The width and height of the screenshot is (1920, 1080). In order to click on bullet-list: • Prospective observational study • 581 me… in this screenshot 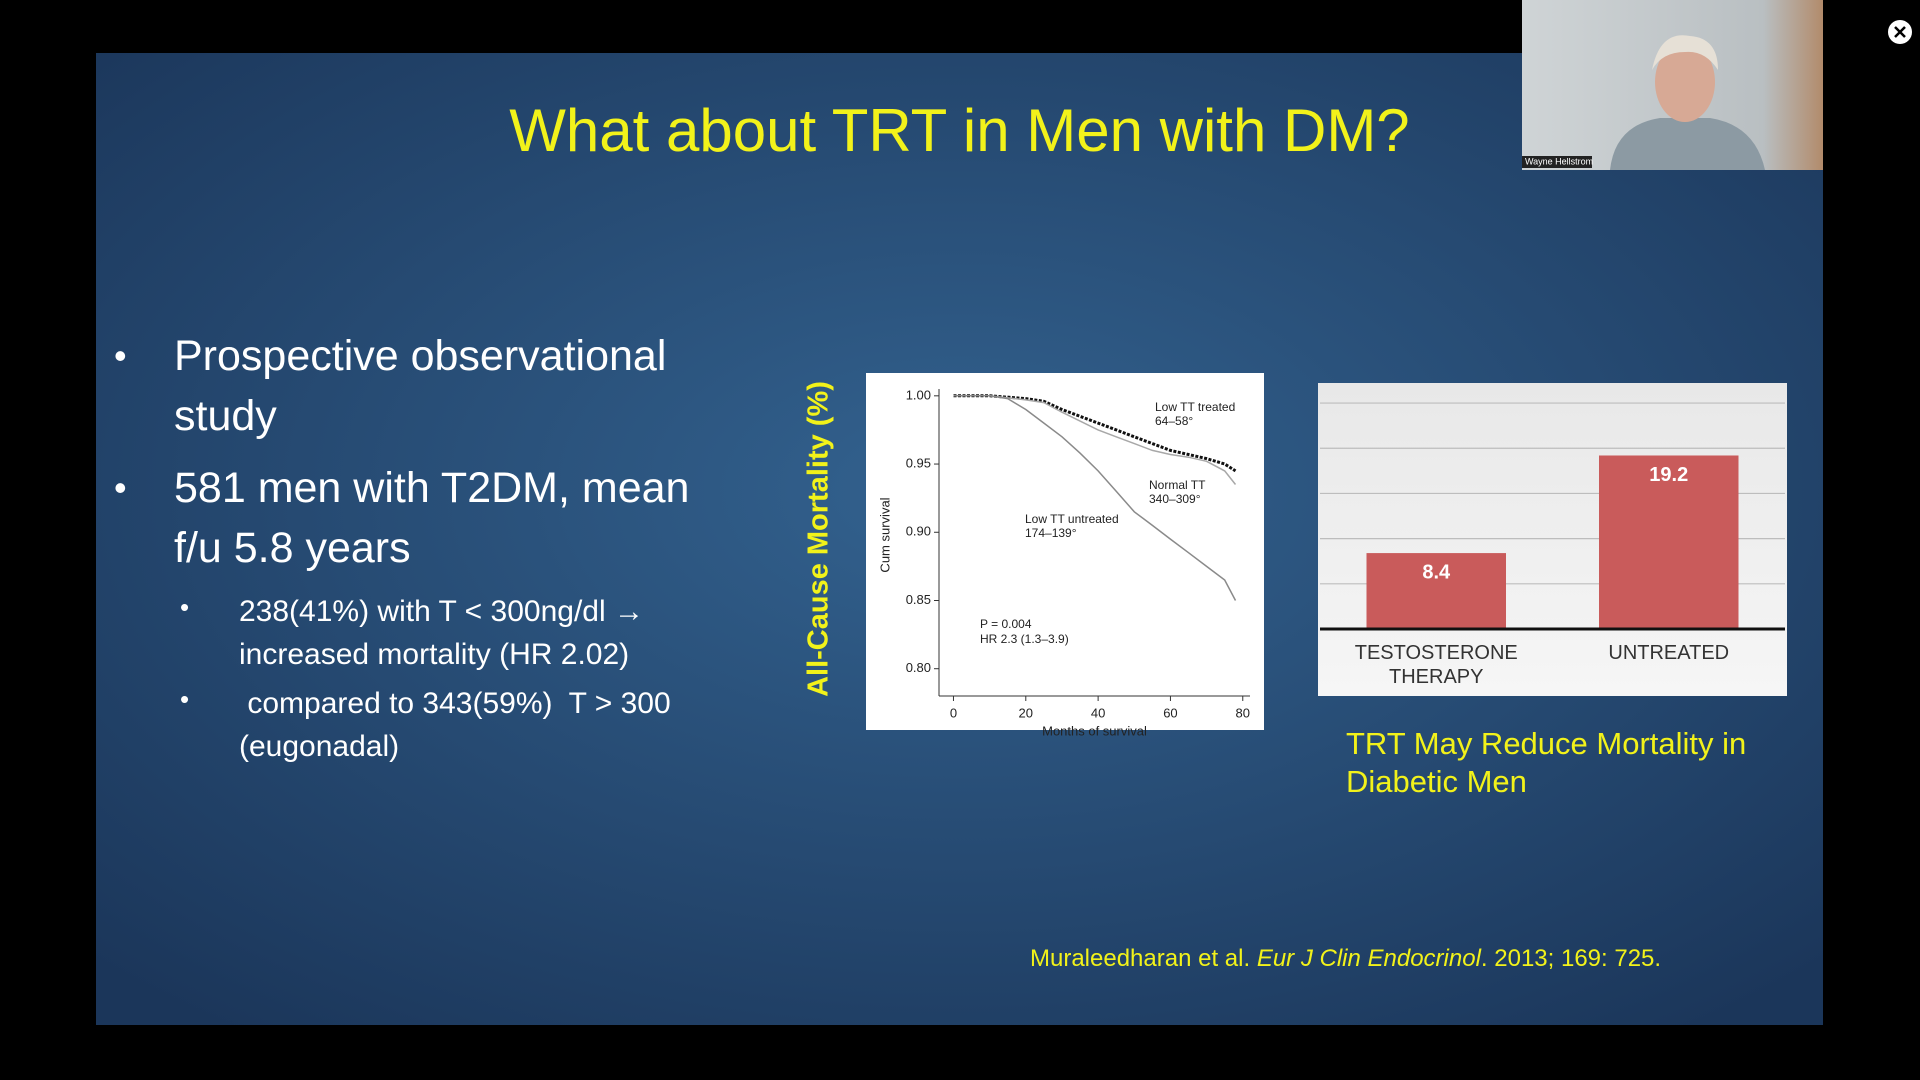, I will do `click(426, 547)`.